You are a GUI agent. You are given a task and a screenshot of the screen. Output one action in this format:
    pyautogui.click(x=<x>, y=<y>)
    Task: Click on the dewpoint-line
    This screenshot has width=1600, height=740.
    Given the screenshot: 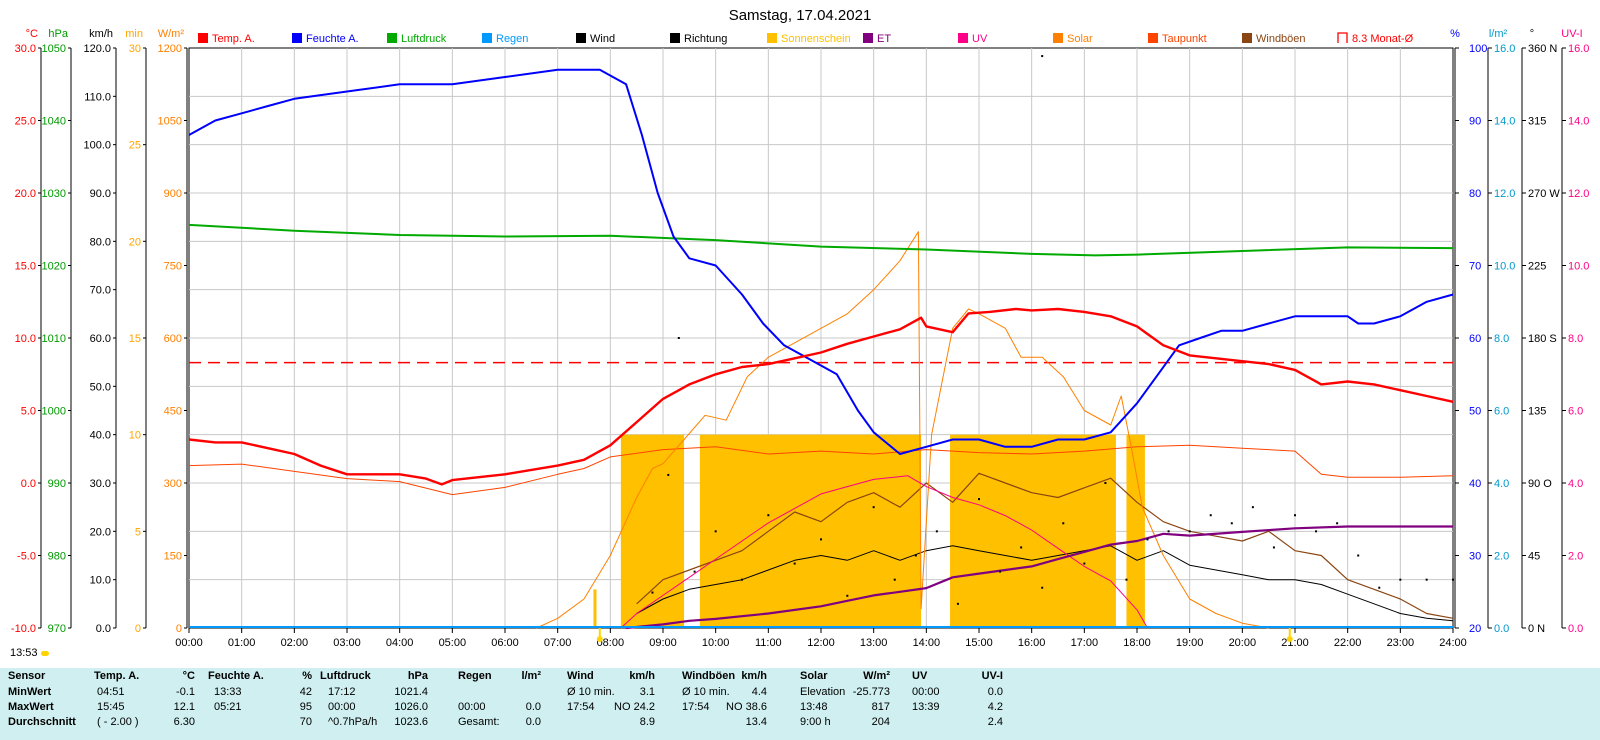 What is the action you would take?
    pyautogui.click(x=821, y=470)
    